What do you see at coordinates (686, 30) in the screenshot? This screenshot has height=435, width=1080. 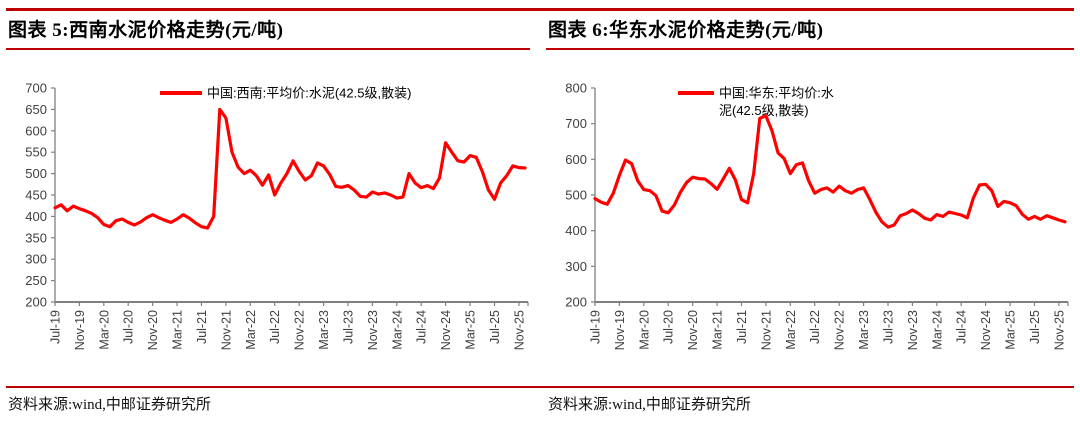 I see `figure-title: 图表 6:华东水泥价格走势(元/吨)` at bounding box center [686, 30].